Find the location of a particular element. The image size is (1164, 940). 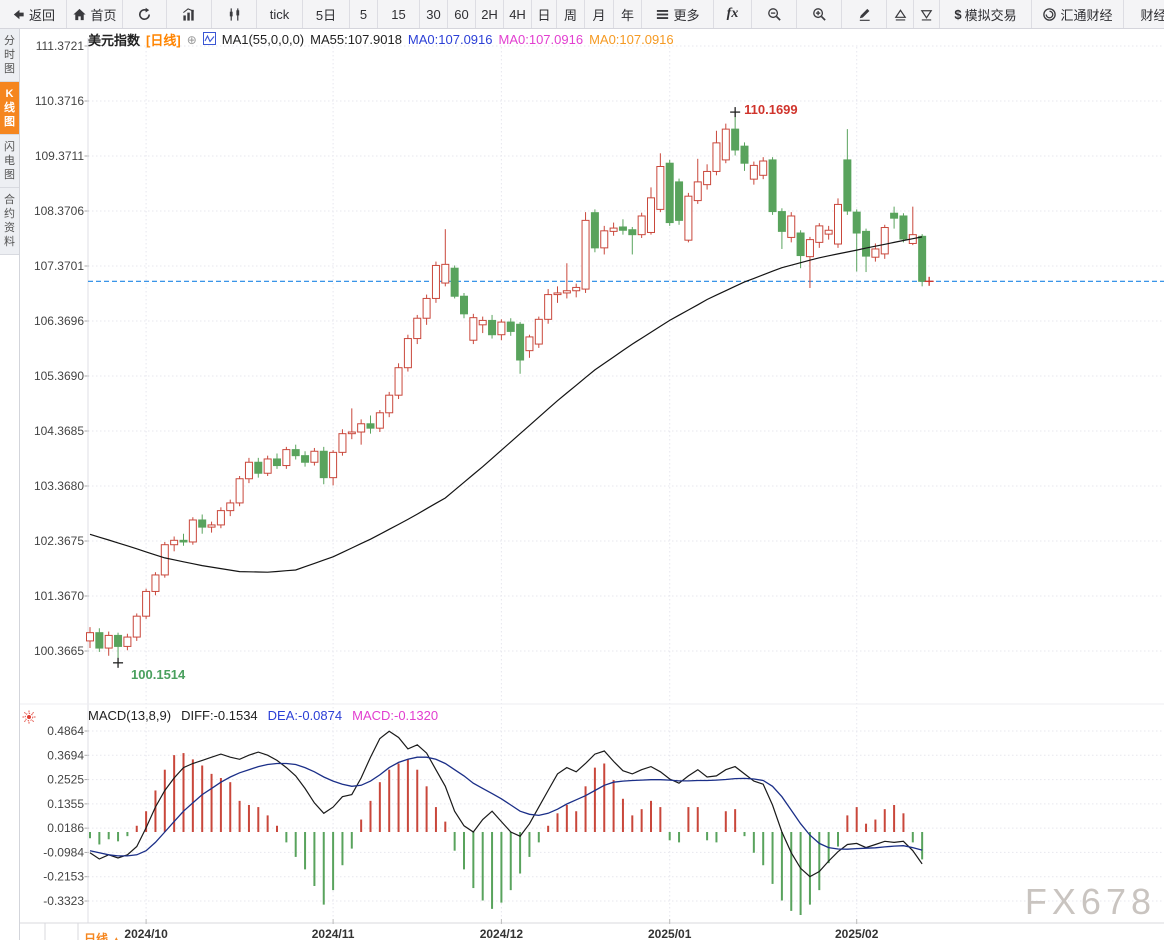

macd-axis-label: 0.2525 is located at coordinates (65, 780).